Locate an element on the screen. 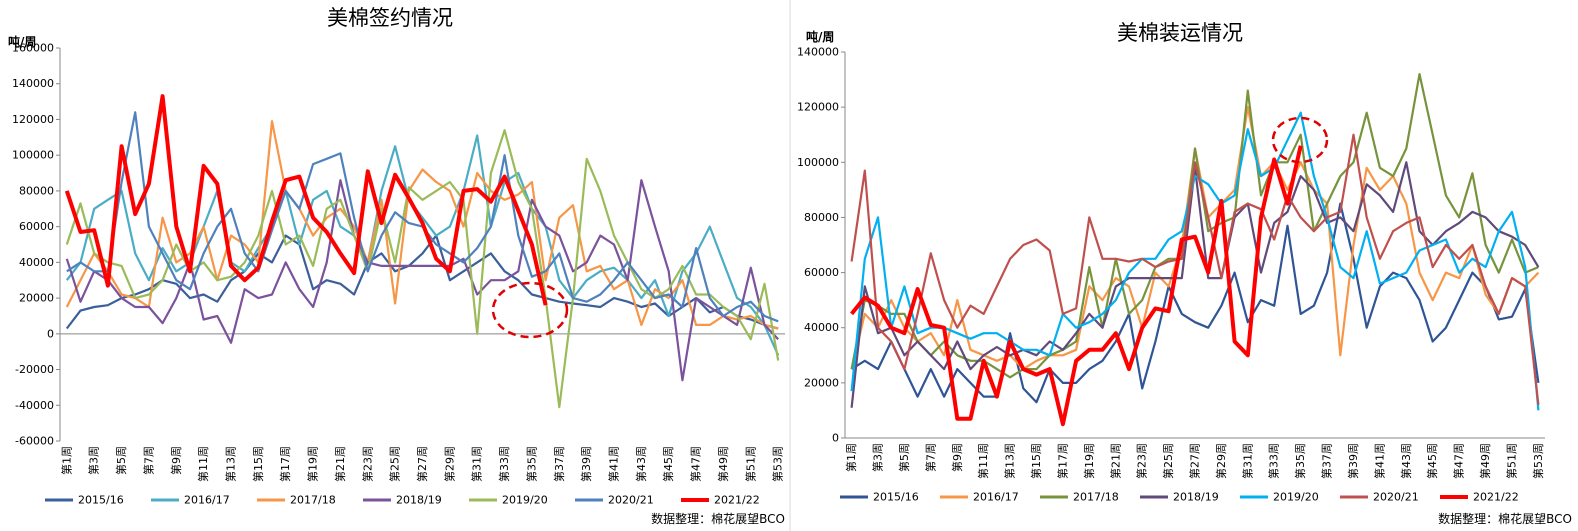  x-tick-label: 第43周 is located at coordinates (1406, 461).